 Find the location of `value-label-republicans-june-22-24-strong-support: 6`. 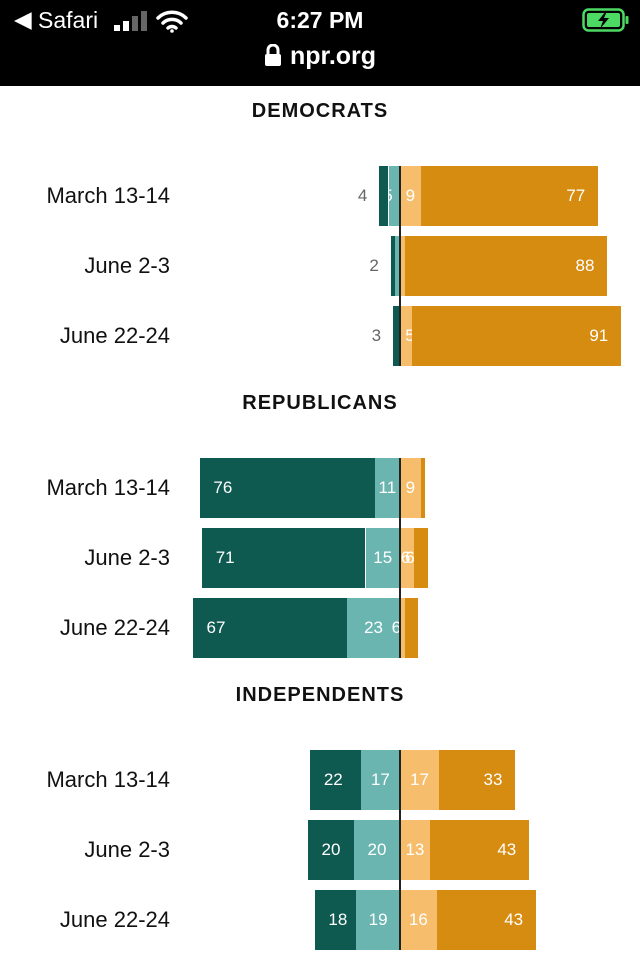

value-label-republicans-june-22-24-strong-support: 6 is located at coordinates (396, 627).